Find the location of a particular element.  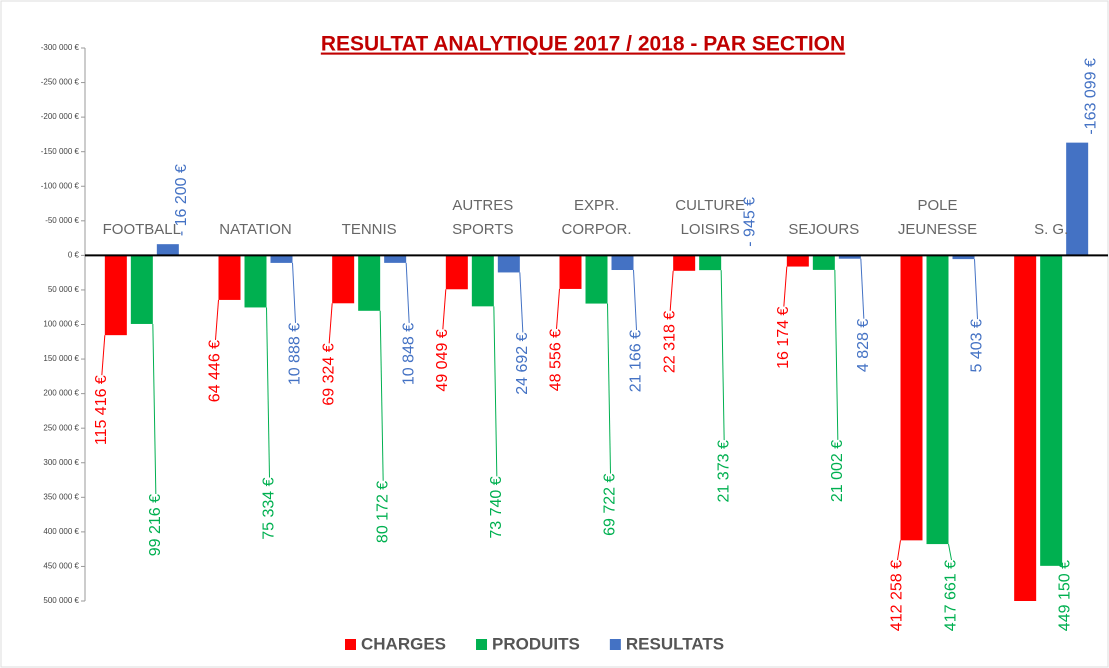

data-label: 99 216 € is located at coordinates (155, 525).